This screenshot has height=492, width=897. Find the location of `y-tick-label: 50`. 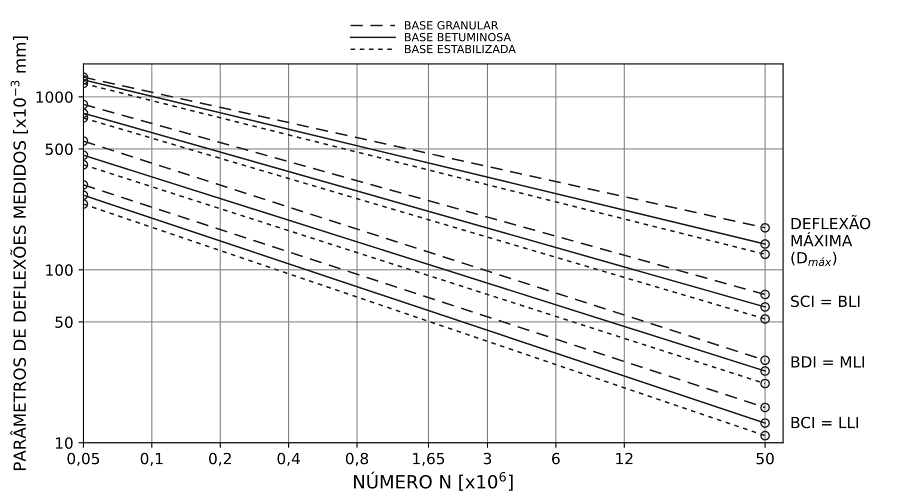

y-tick-label: 50 is located at coordinates (64, 322).